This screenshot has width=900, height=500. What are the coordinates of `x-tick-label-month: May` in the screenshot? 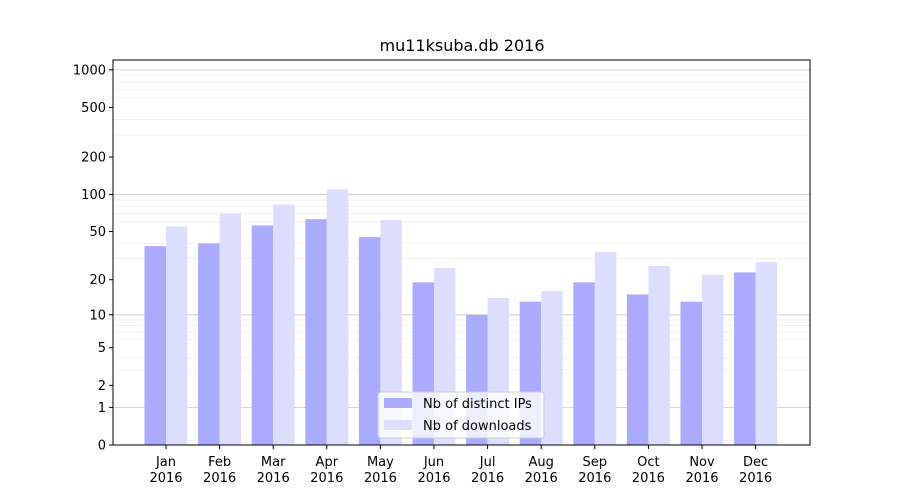 It's located at (380, 462).